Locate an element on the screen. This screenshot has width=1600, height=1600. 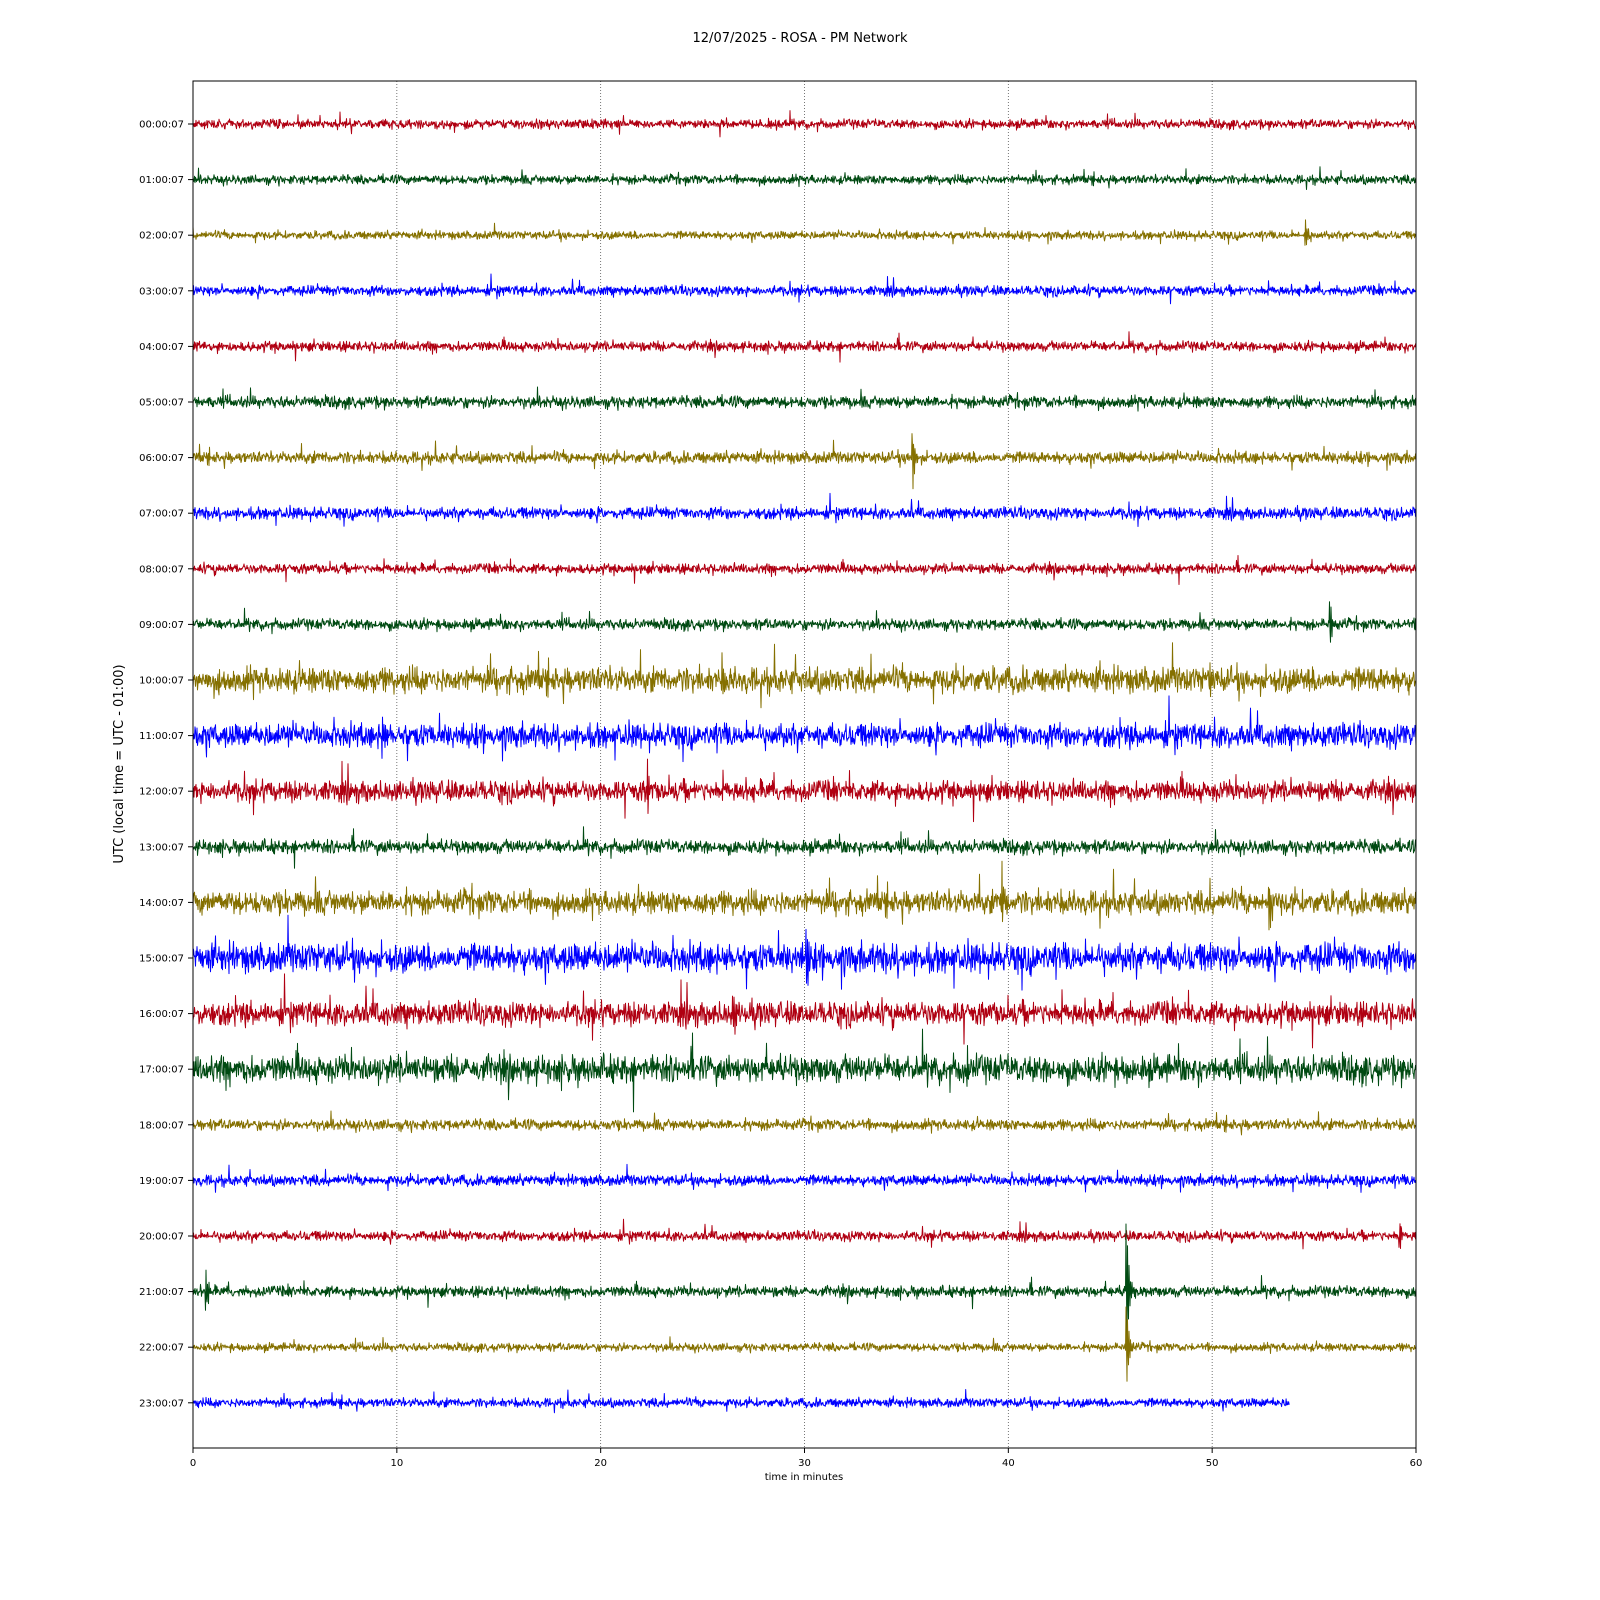
y-tick-label: 23:00:07 is located at coordinates (161, 1403).